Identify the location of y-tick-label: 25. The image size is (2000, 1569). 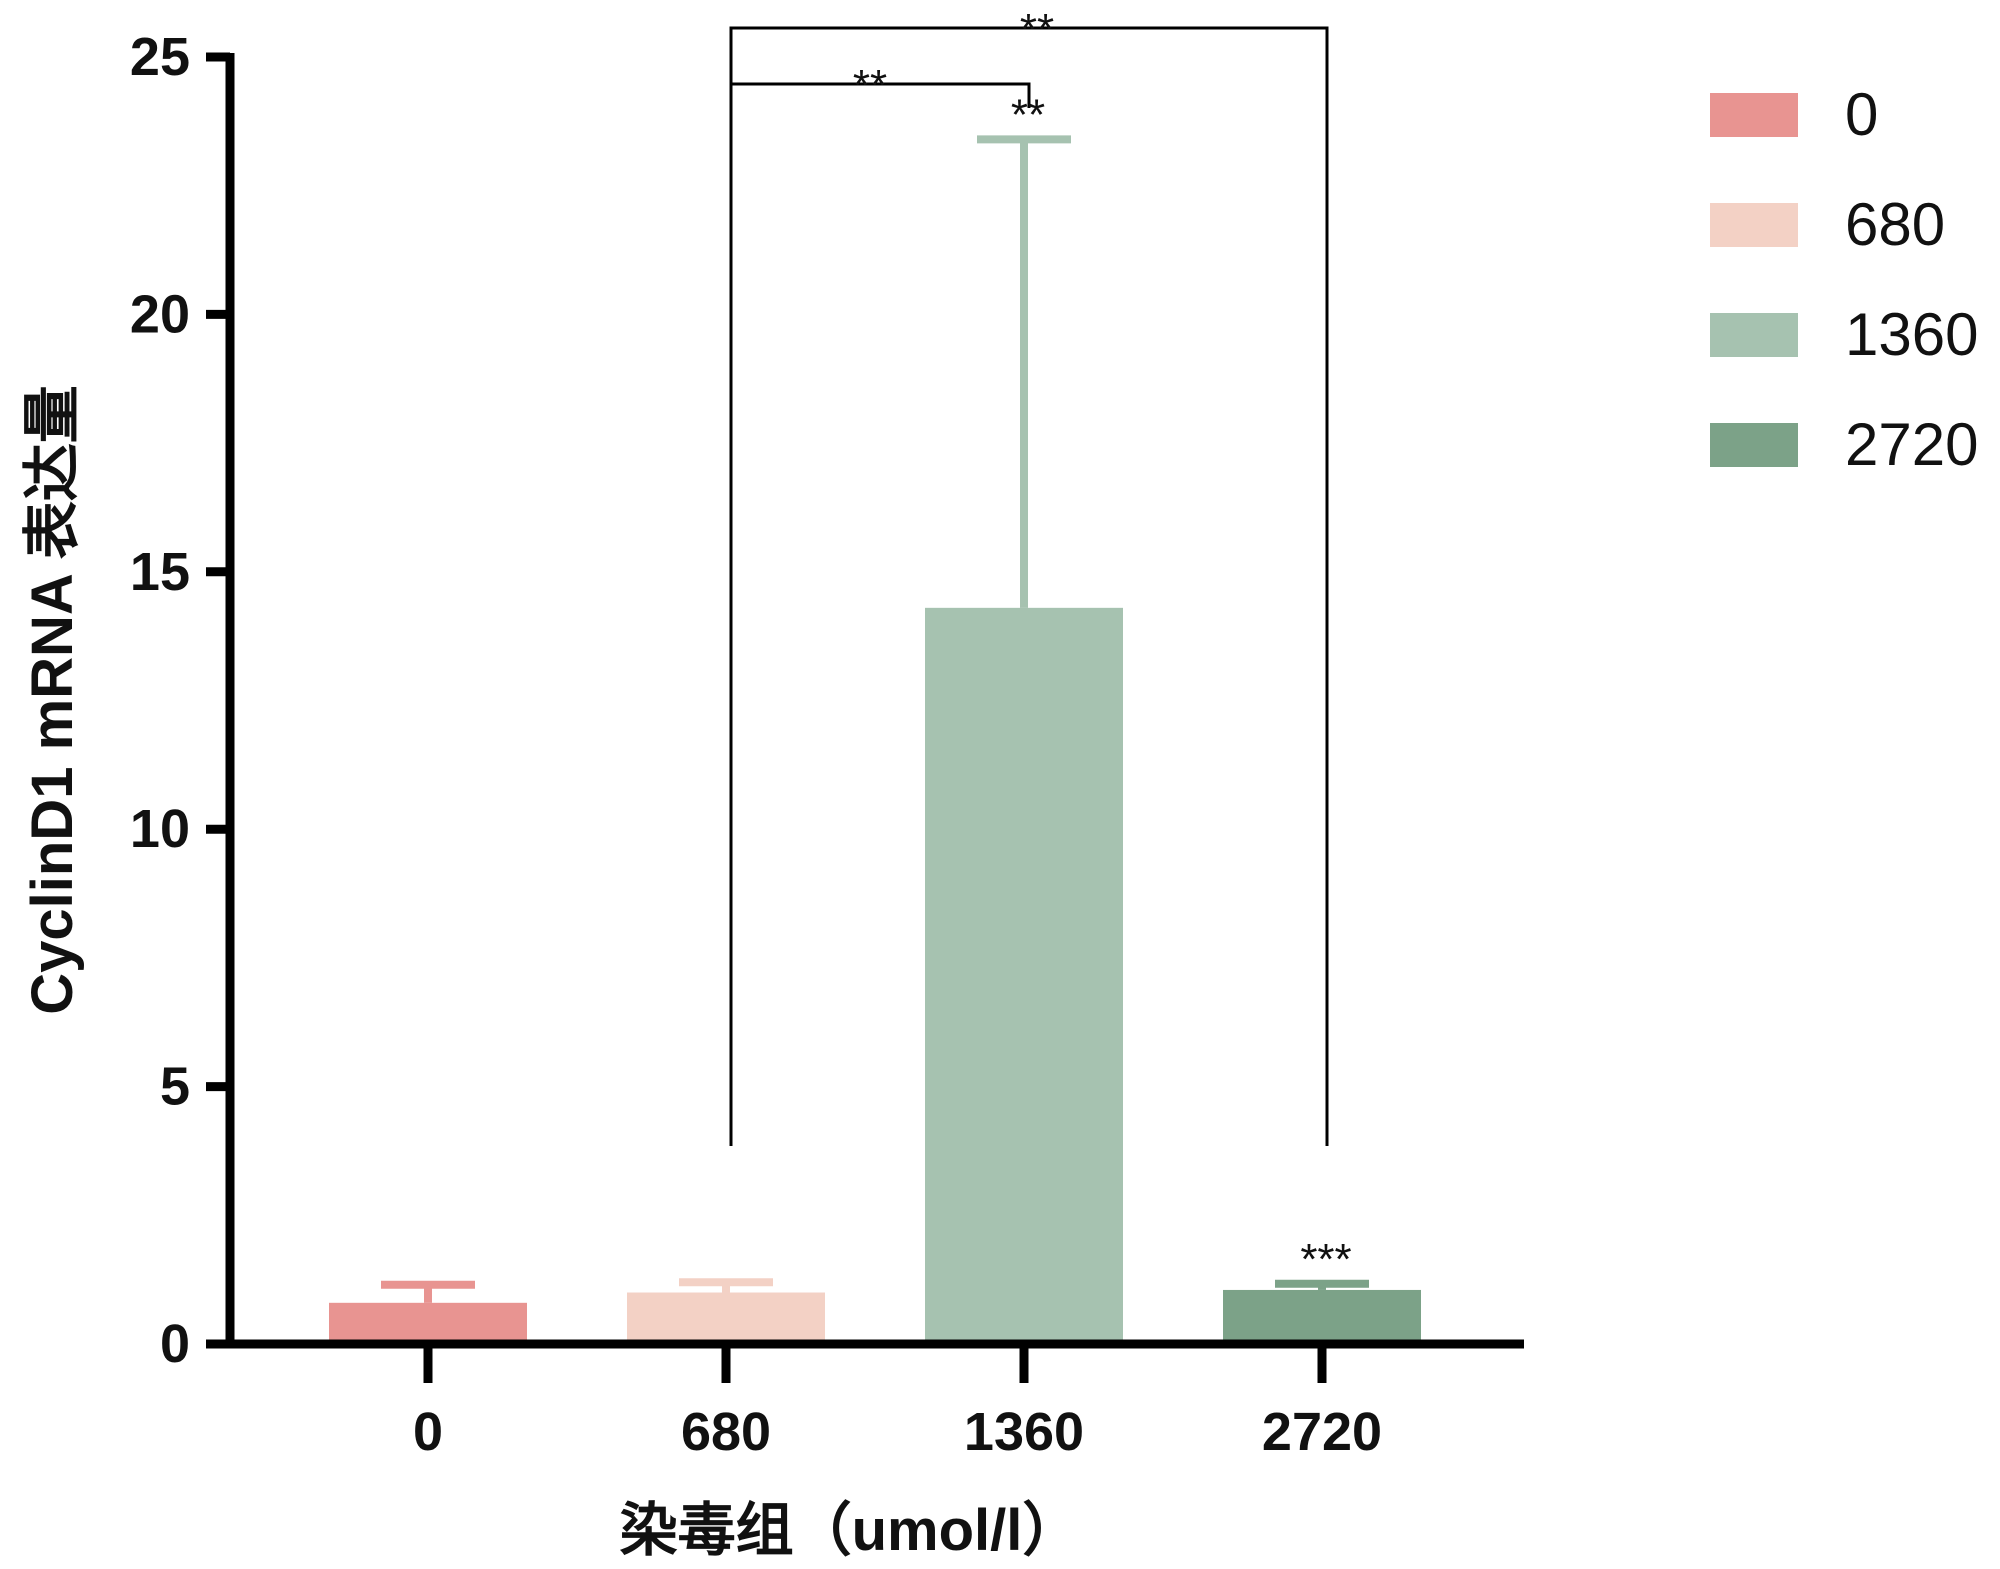
(160, 57).